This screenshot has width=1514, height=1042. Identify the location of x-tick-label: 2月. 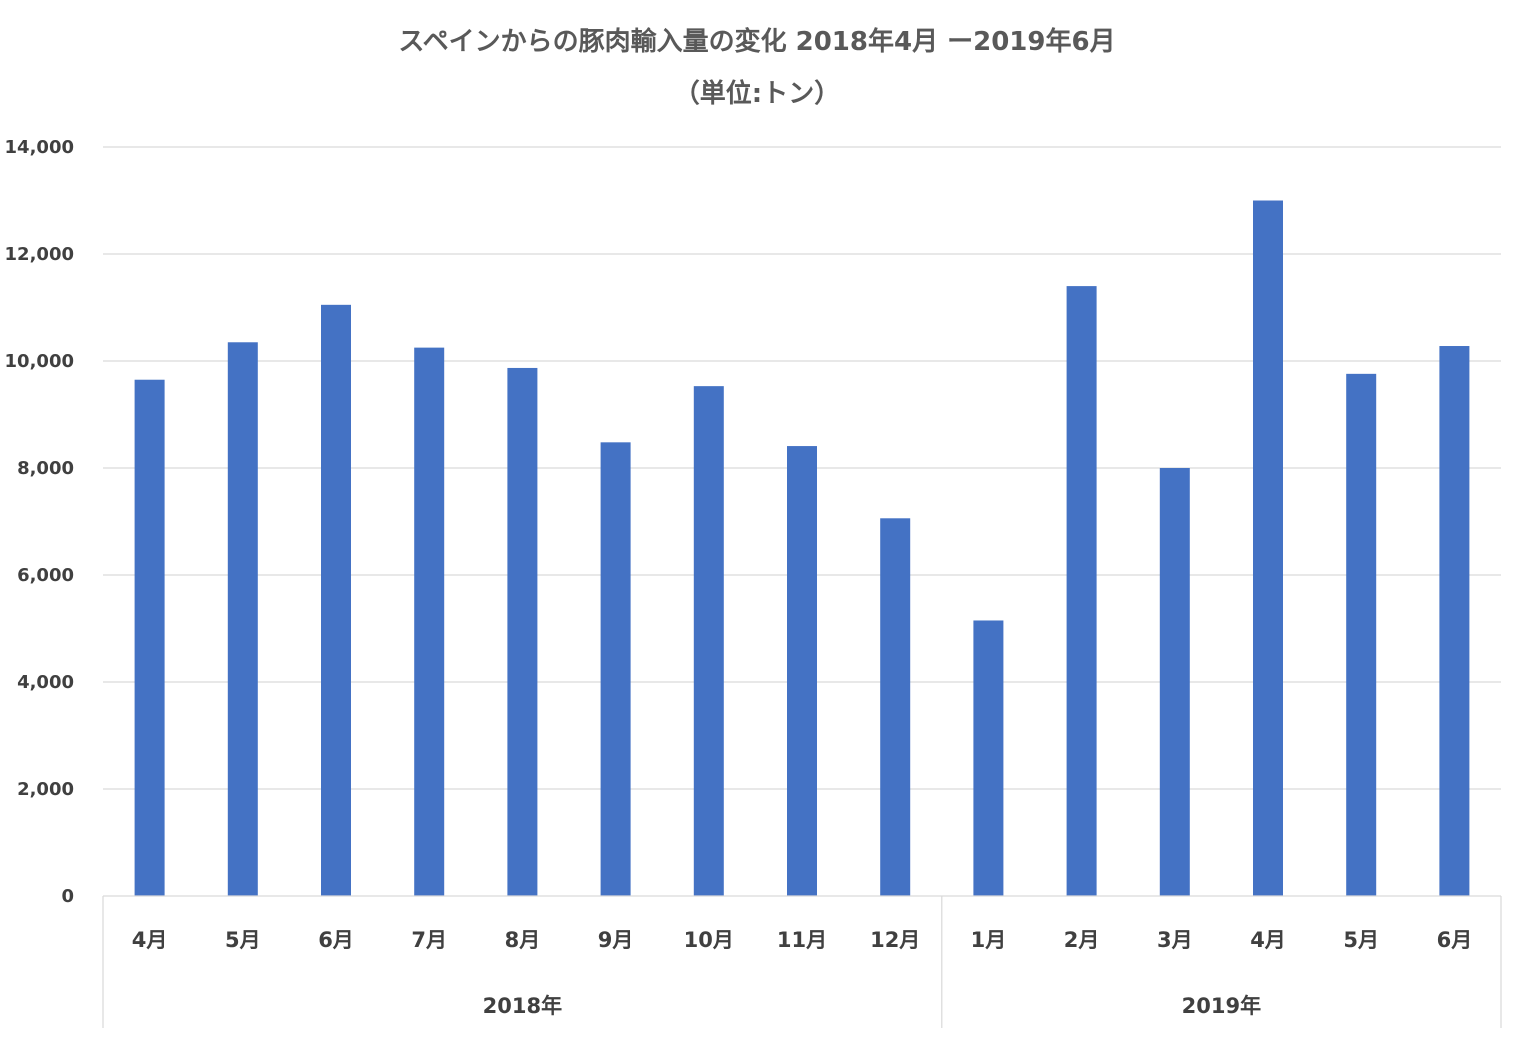
(1082, 940).